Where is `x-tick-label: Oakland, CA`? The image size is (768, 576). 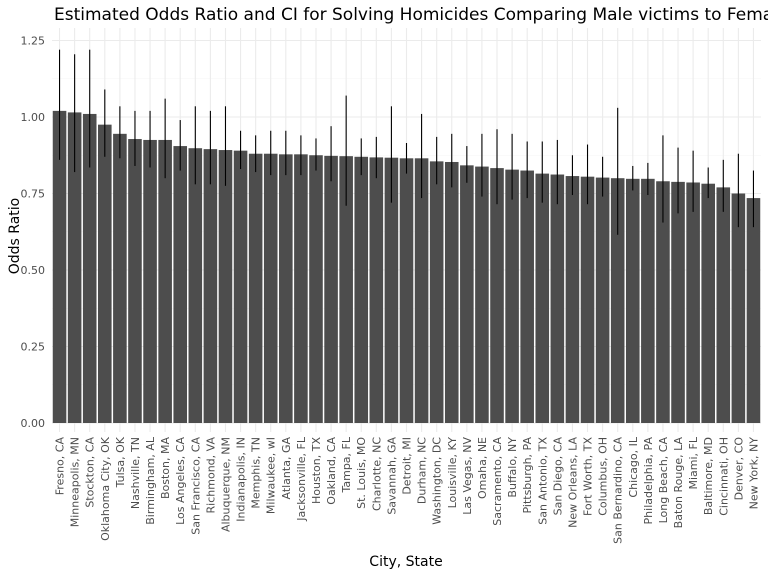
x-tick-label: Oakland, CA is located at coordinates (331, 471).